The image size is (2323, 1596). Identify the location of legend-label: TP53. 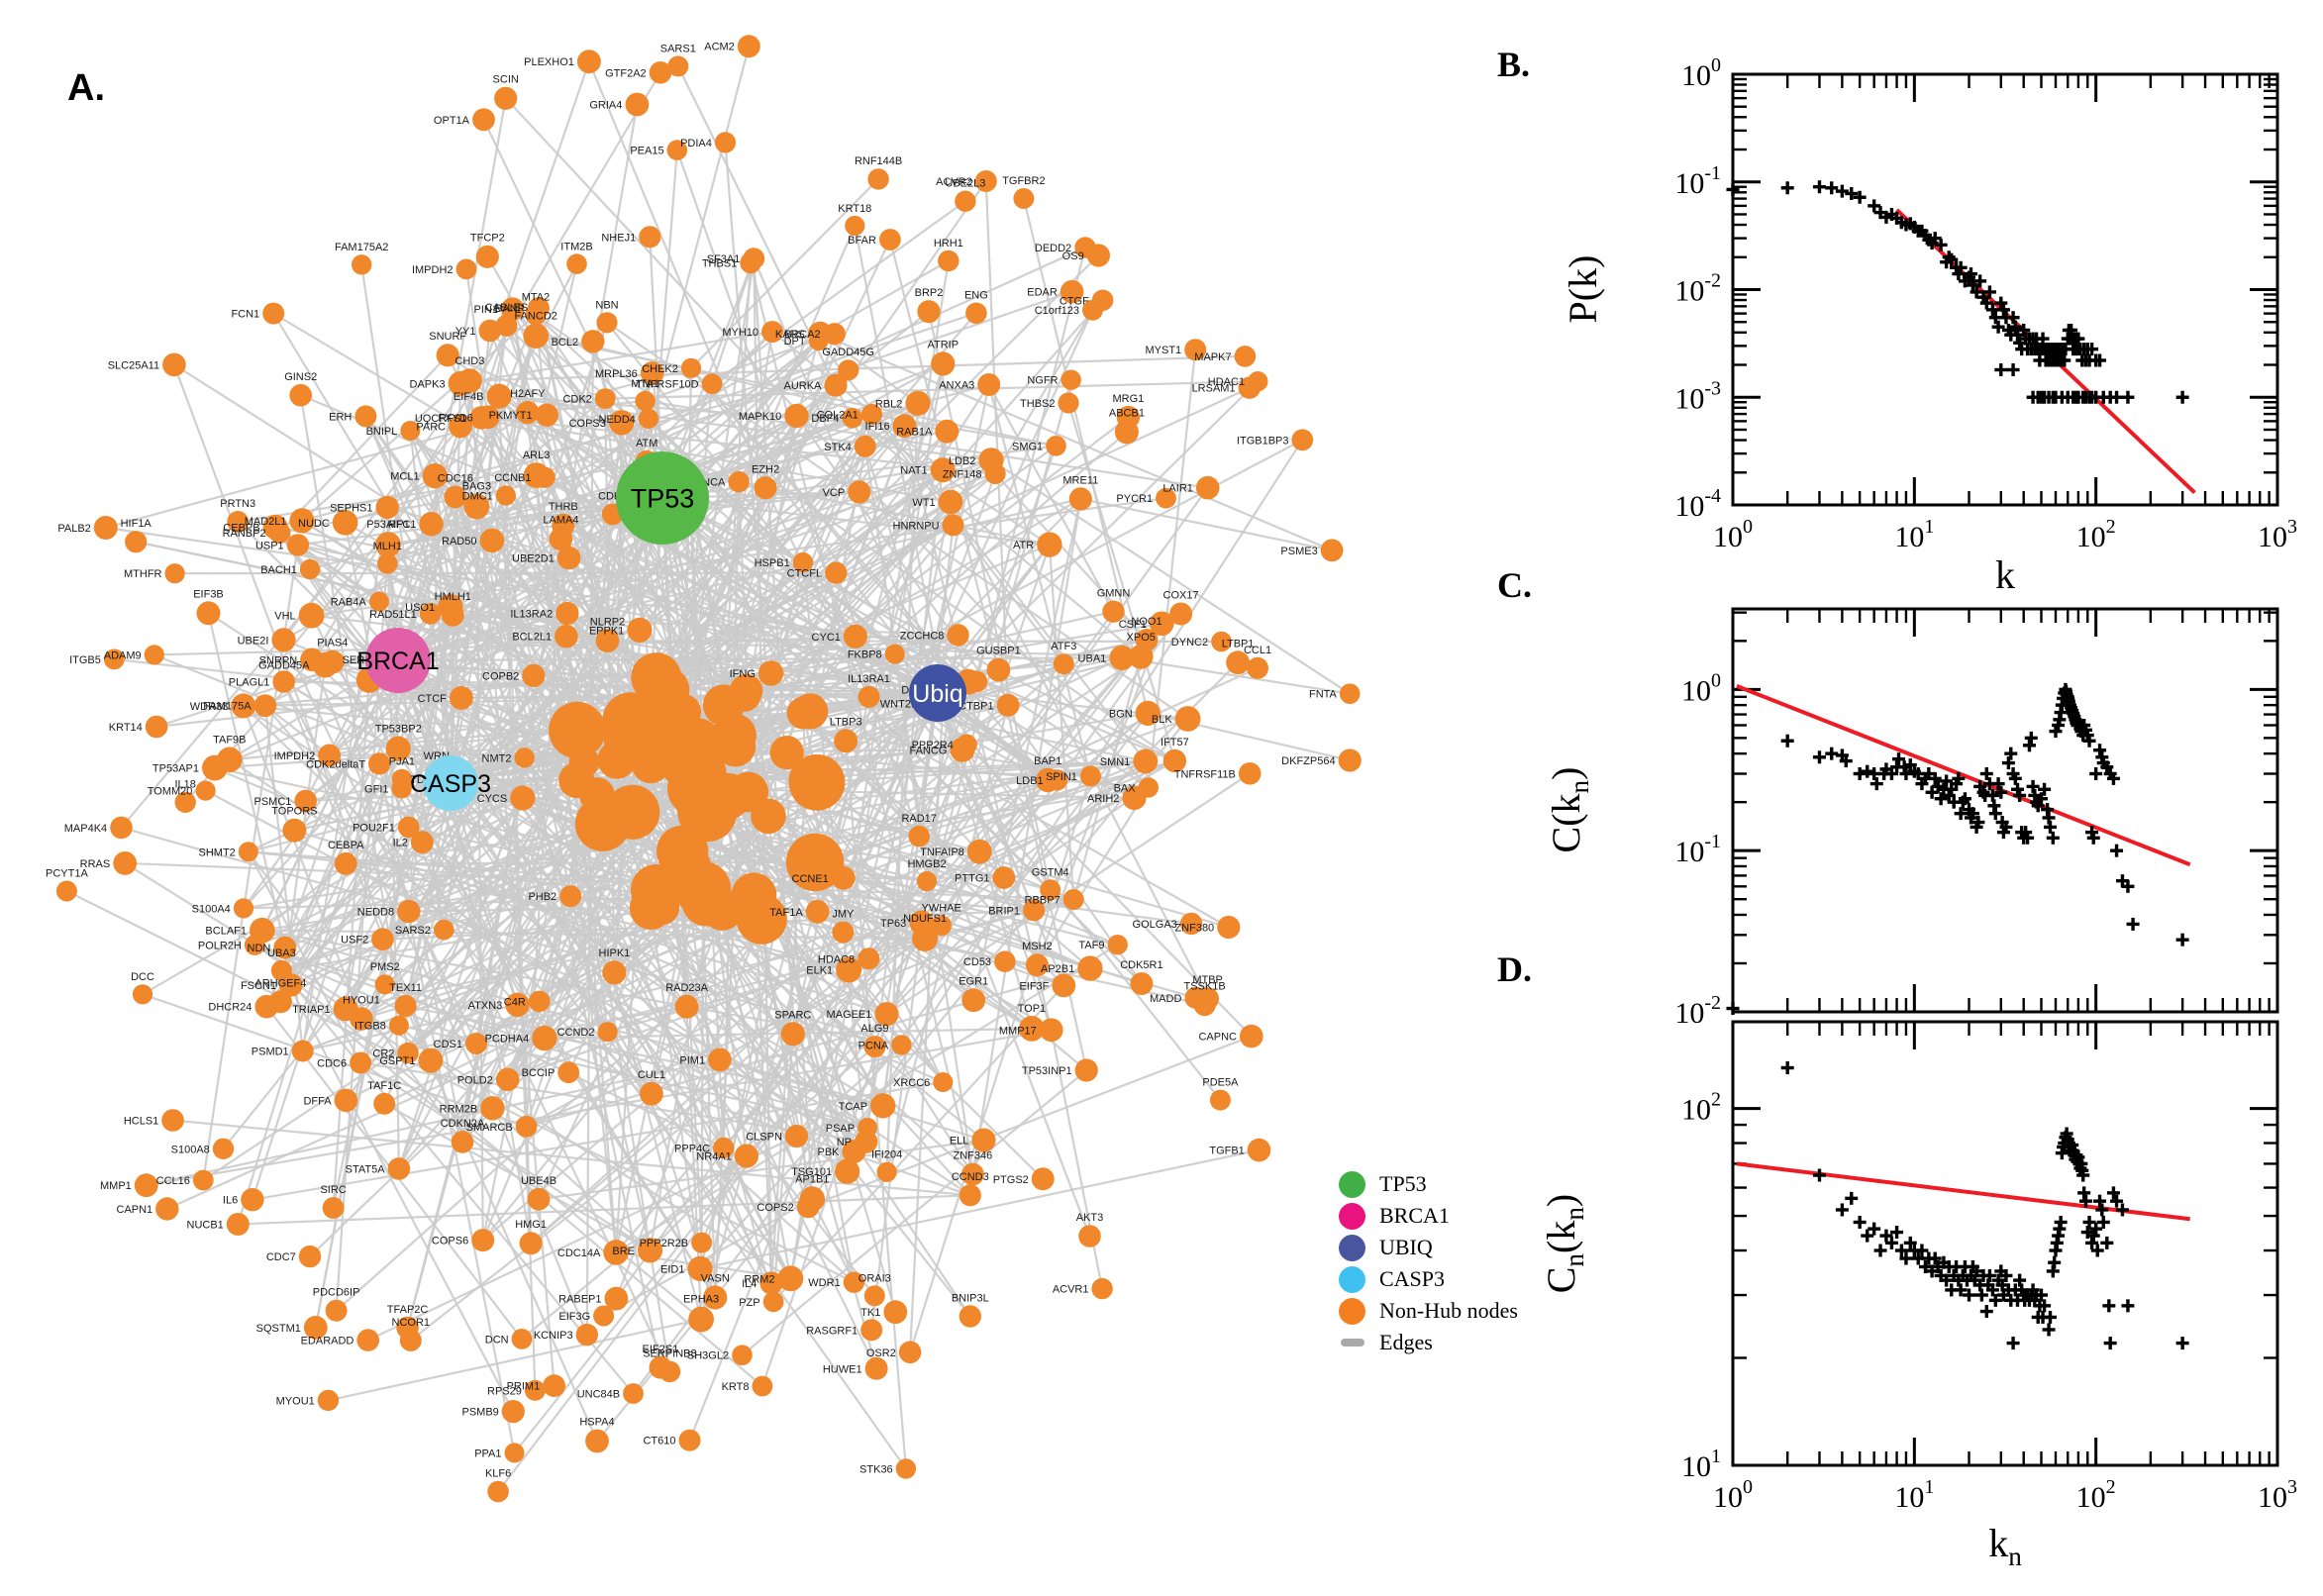
(1403, 1183).